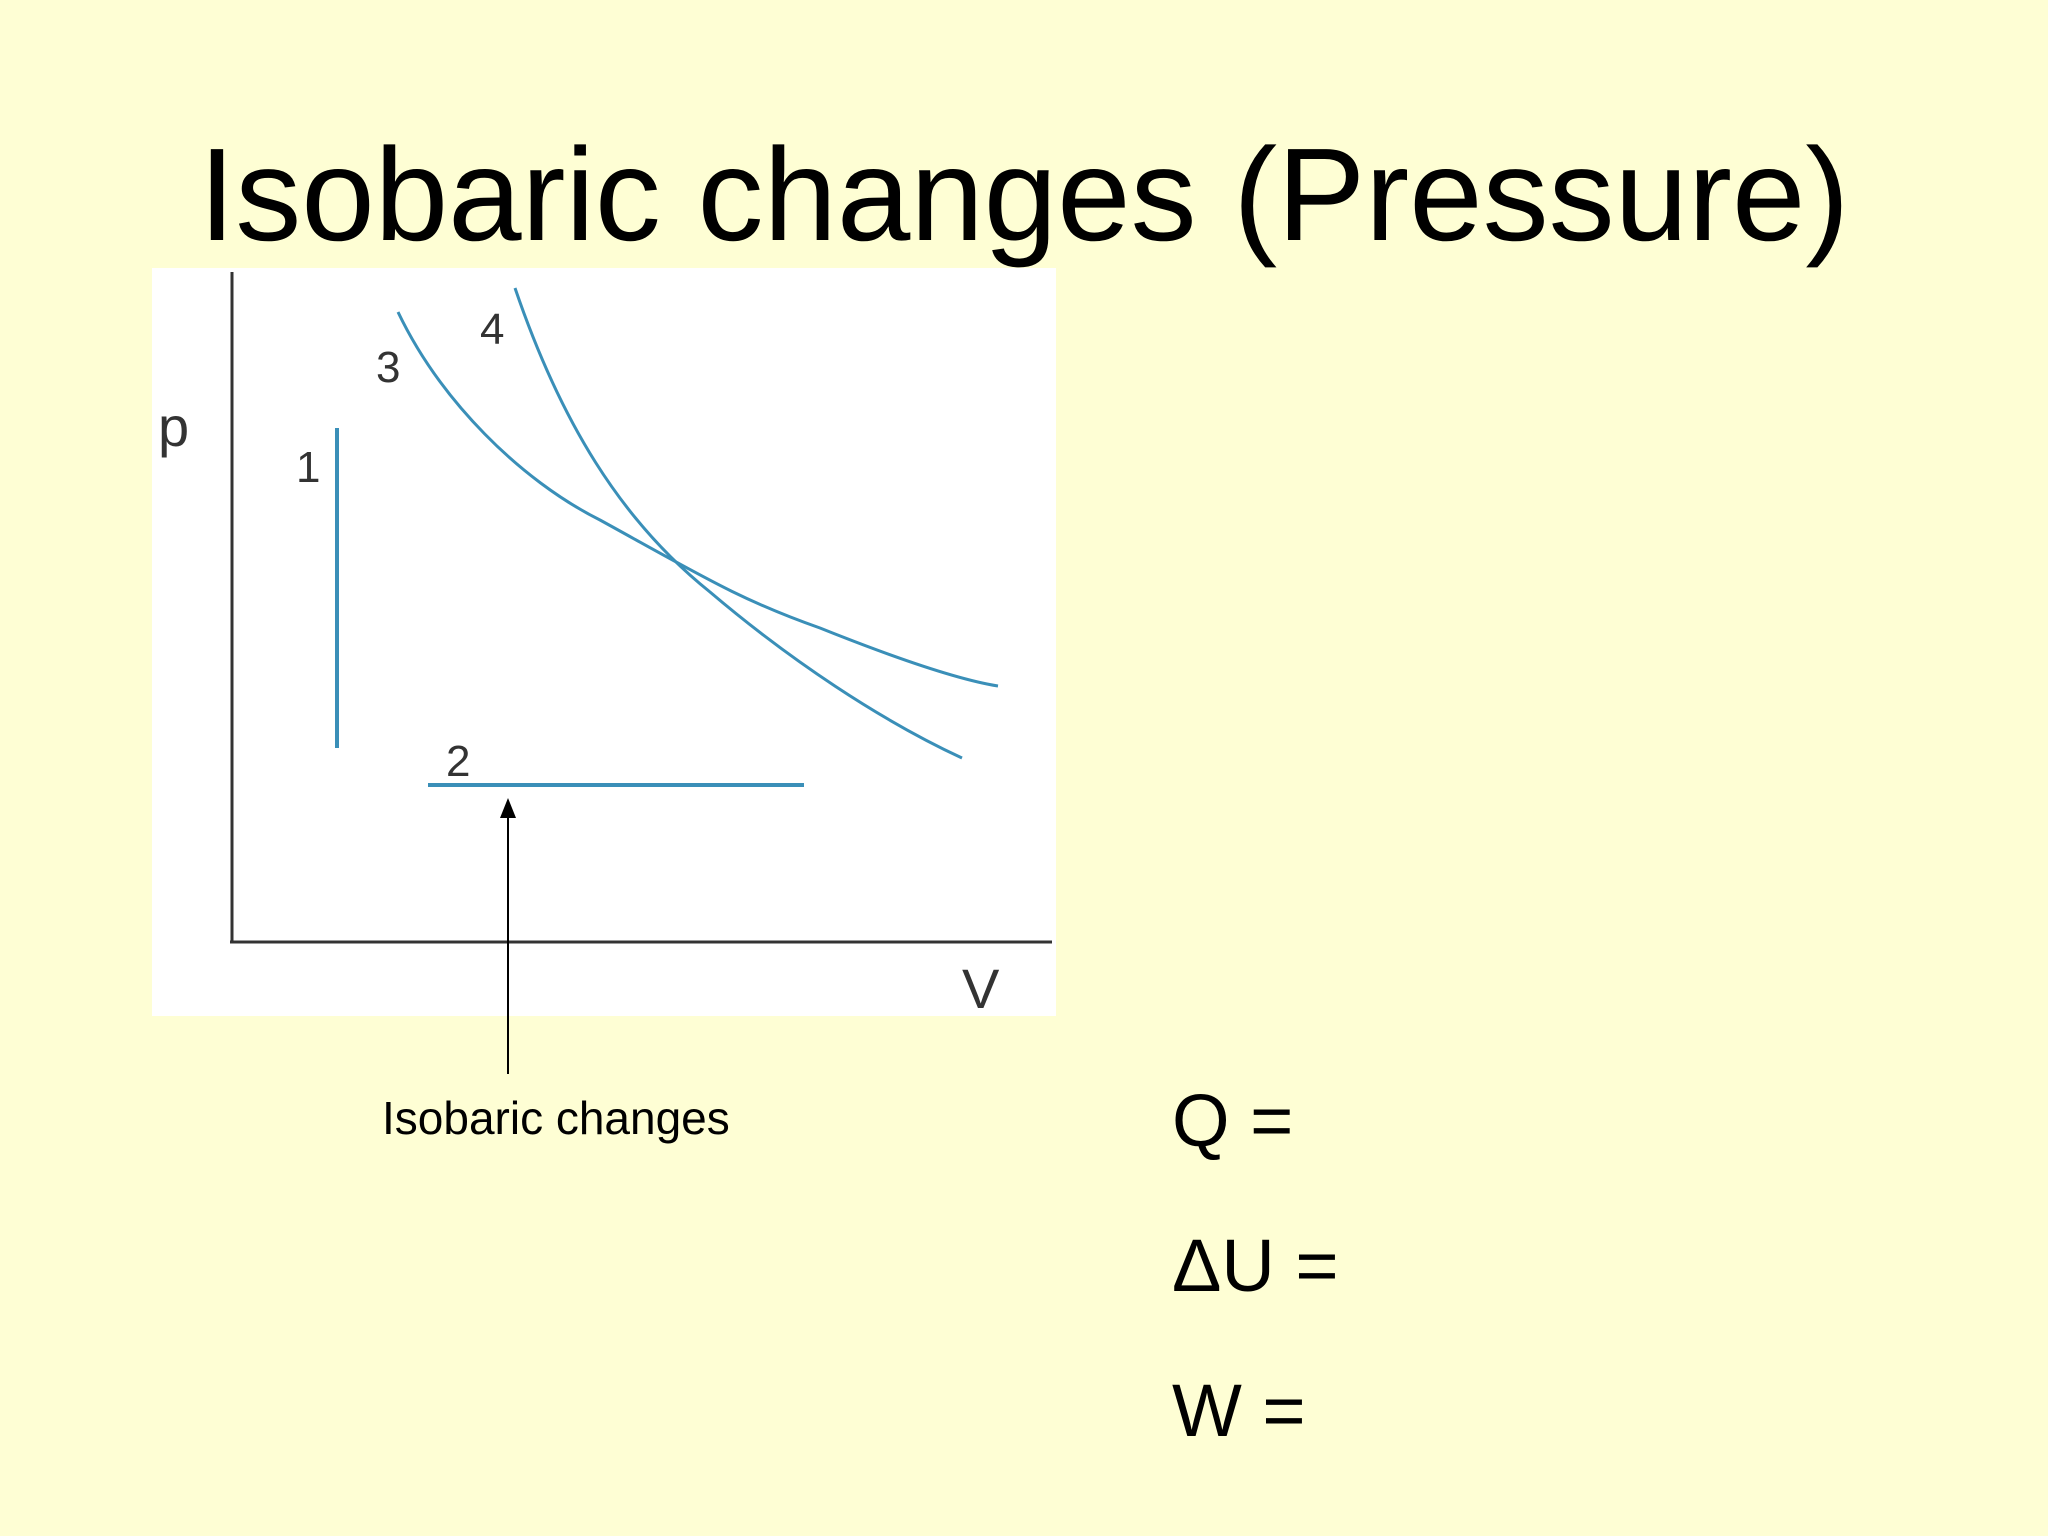 This screenshot has width=2048, height=1536. What do you see at coordinates (981, 988) in the screenshot?
I see `x-axis-label: V` at bounding box center [981, 988].